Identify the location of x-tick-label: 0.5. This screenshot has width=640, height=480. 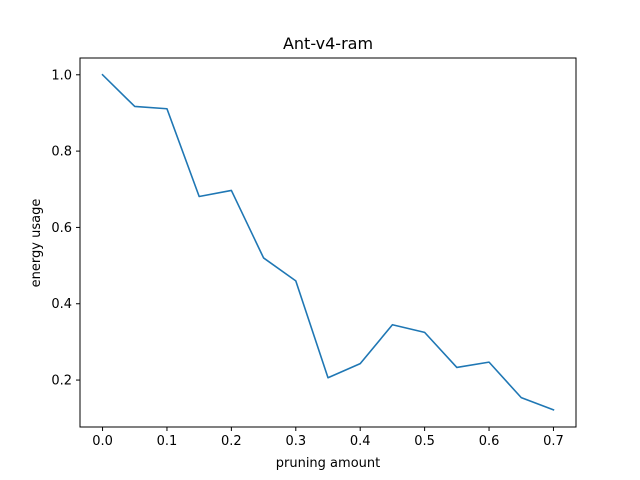
(424, 441).